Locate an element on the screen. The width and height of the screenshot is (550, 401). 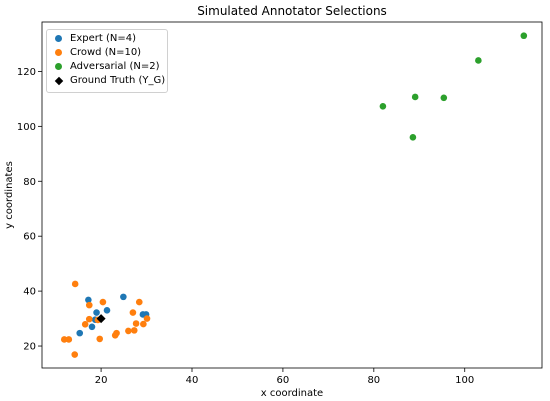
x-tick-label: 100 is located at coordinates (464, 380).